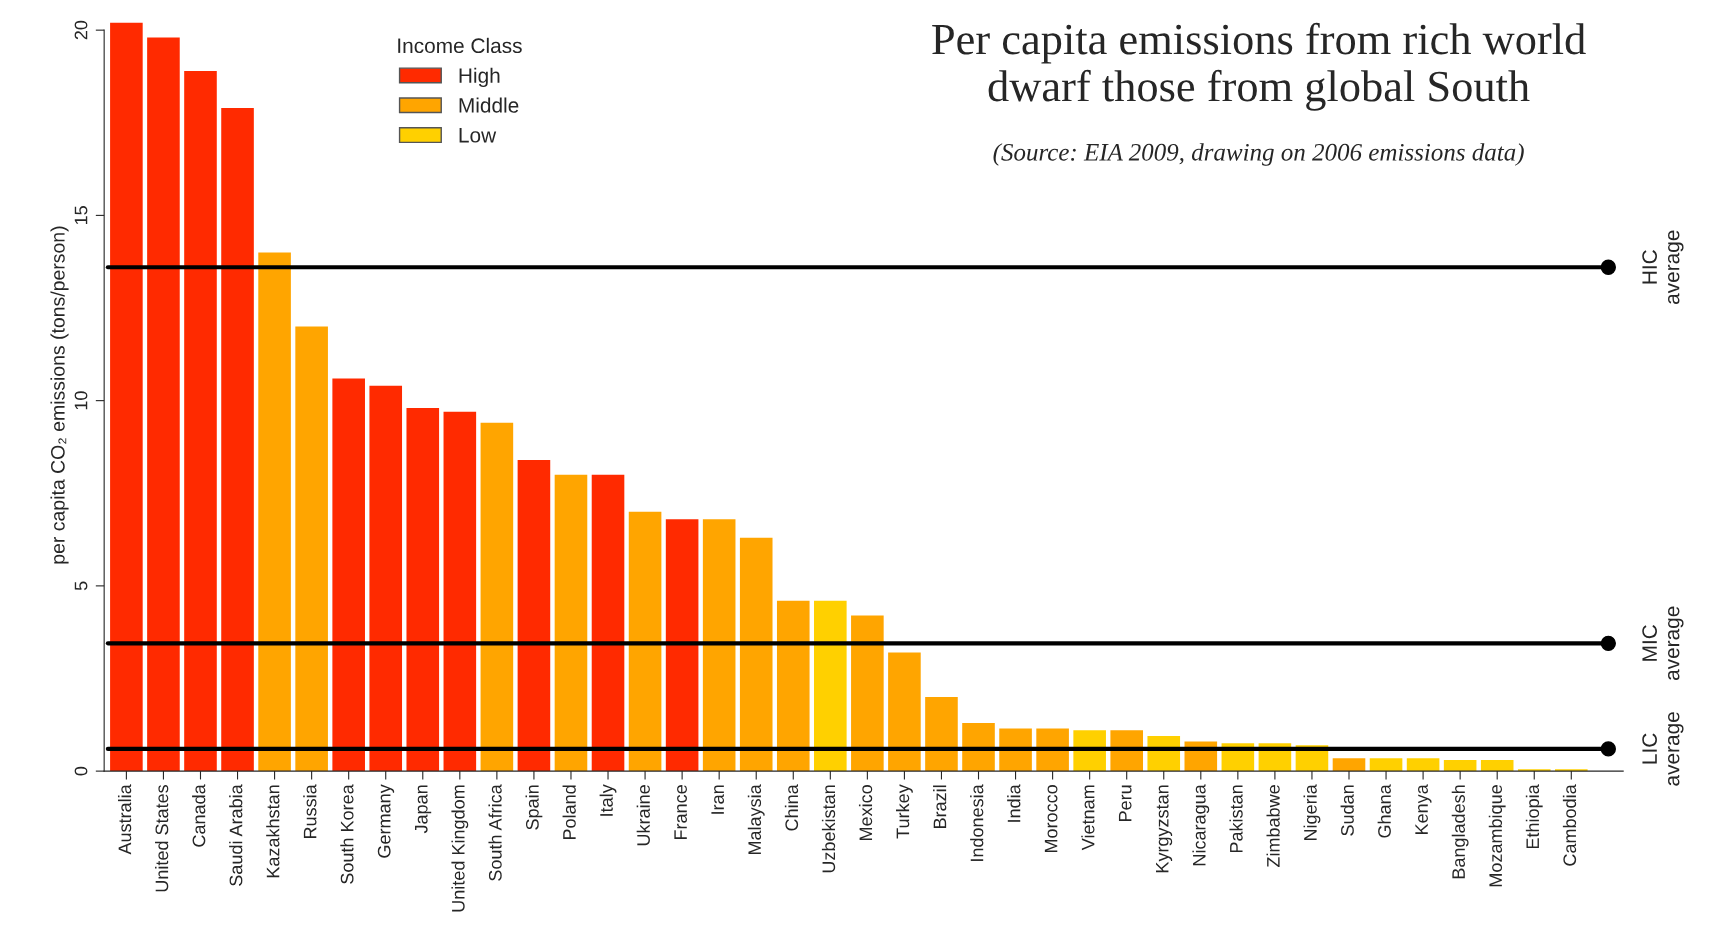  I want to click on x-tick-label: Mexico, so click(865, 813).